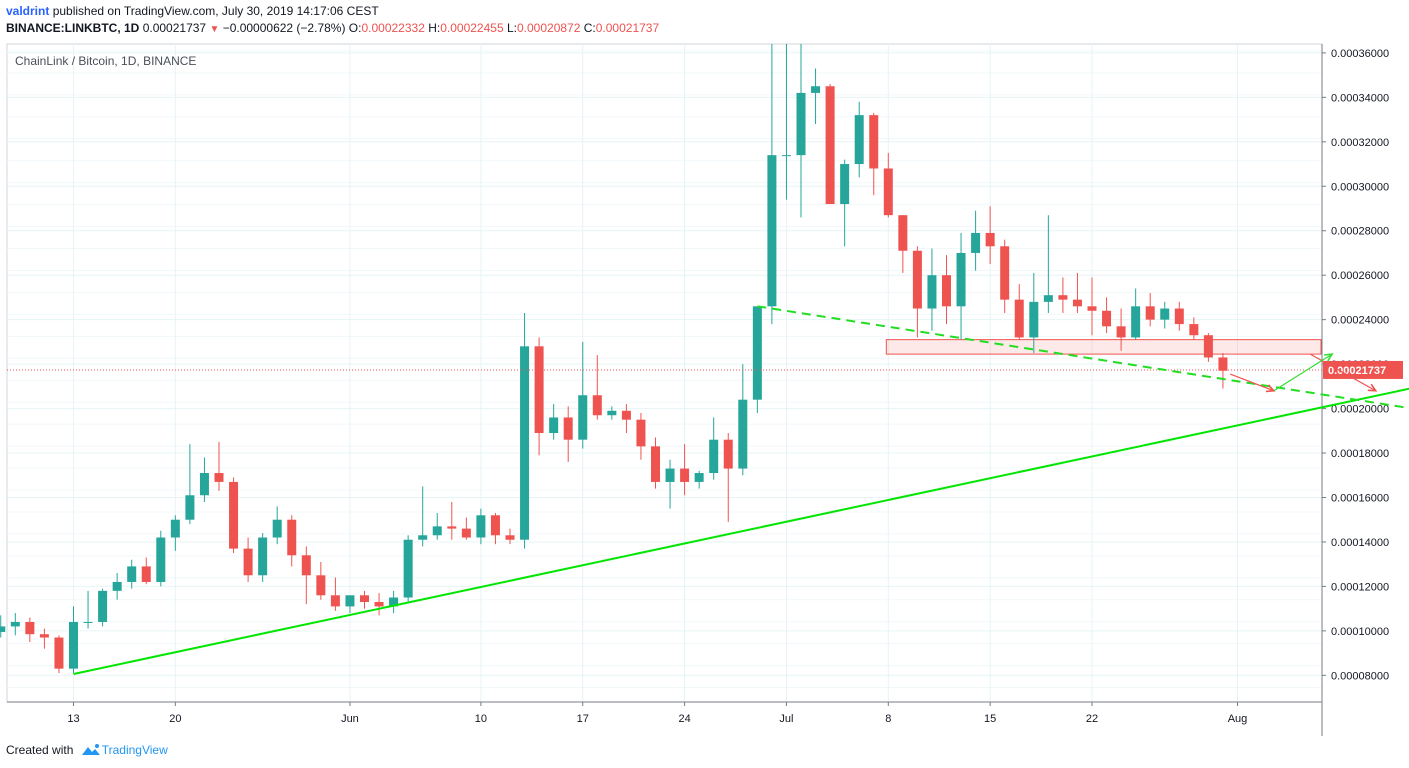 The width and height of the screenshot is (1409, 768). Describe the element at coordinates (1360, 676) in the screenshot. I see `y-tick-label: 0.00008000` at that location.